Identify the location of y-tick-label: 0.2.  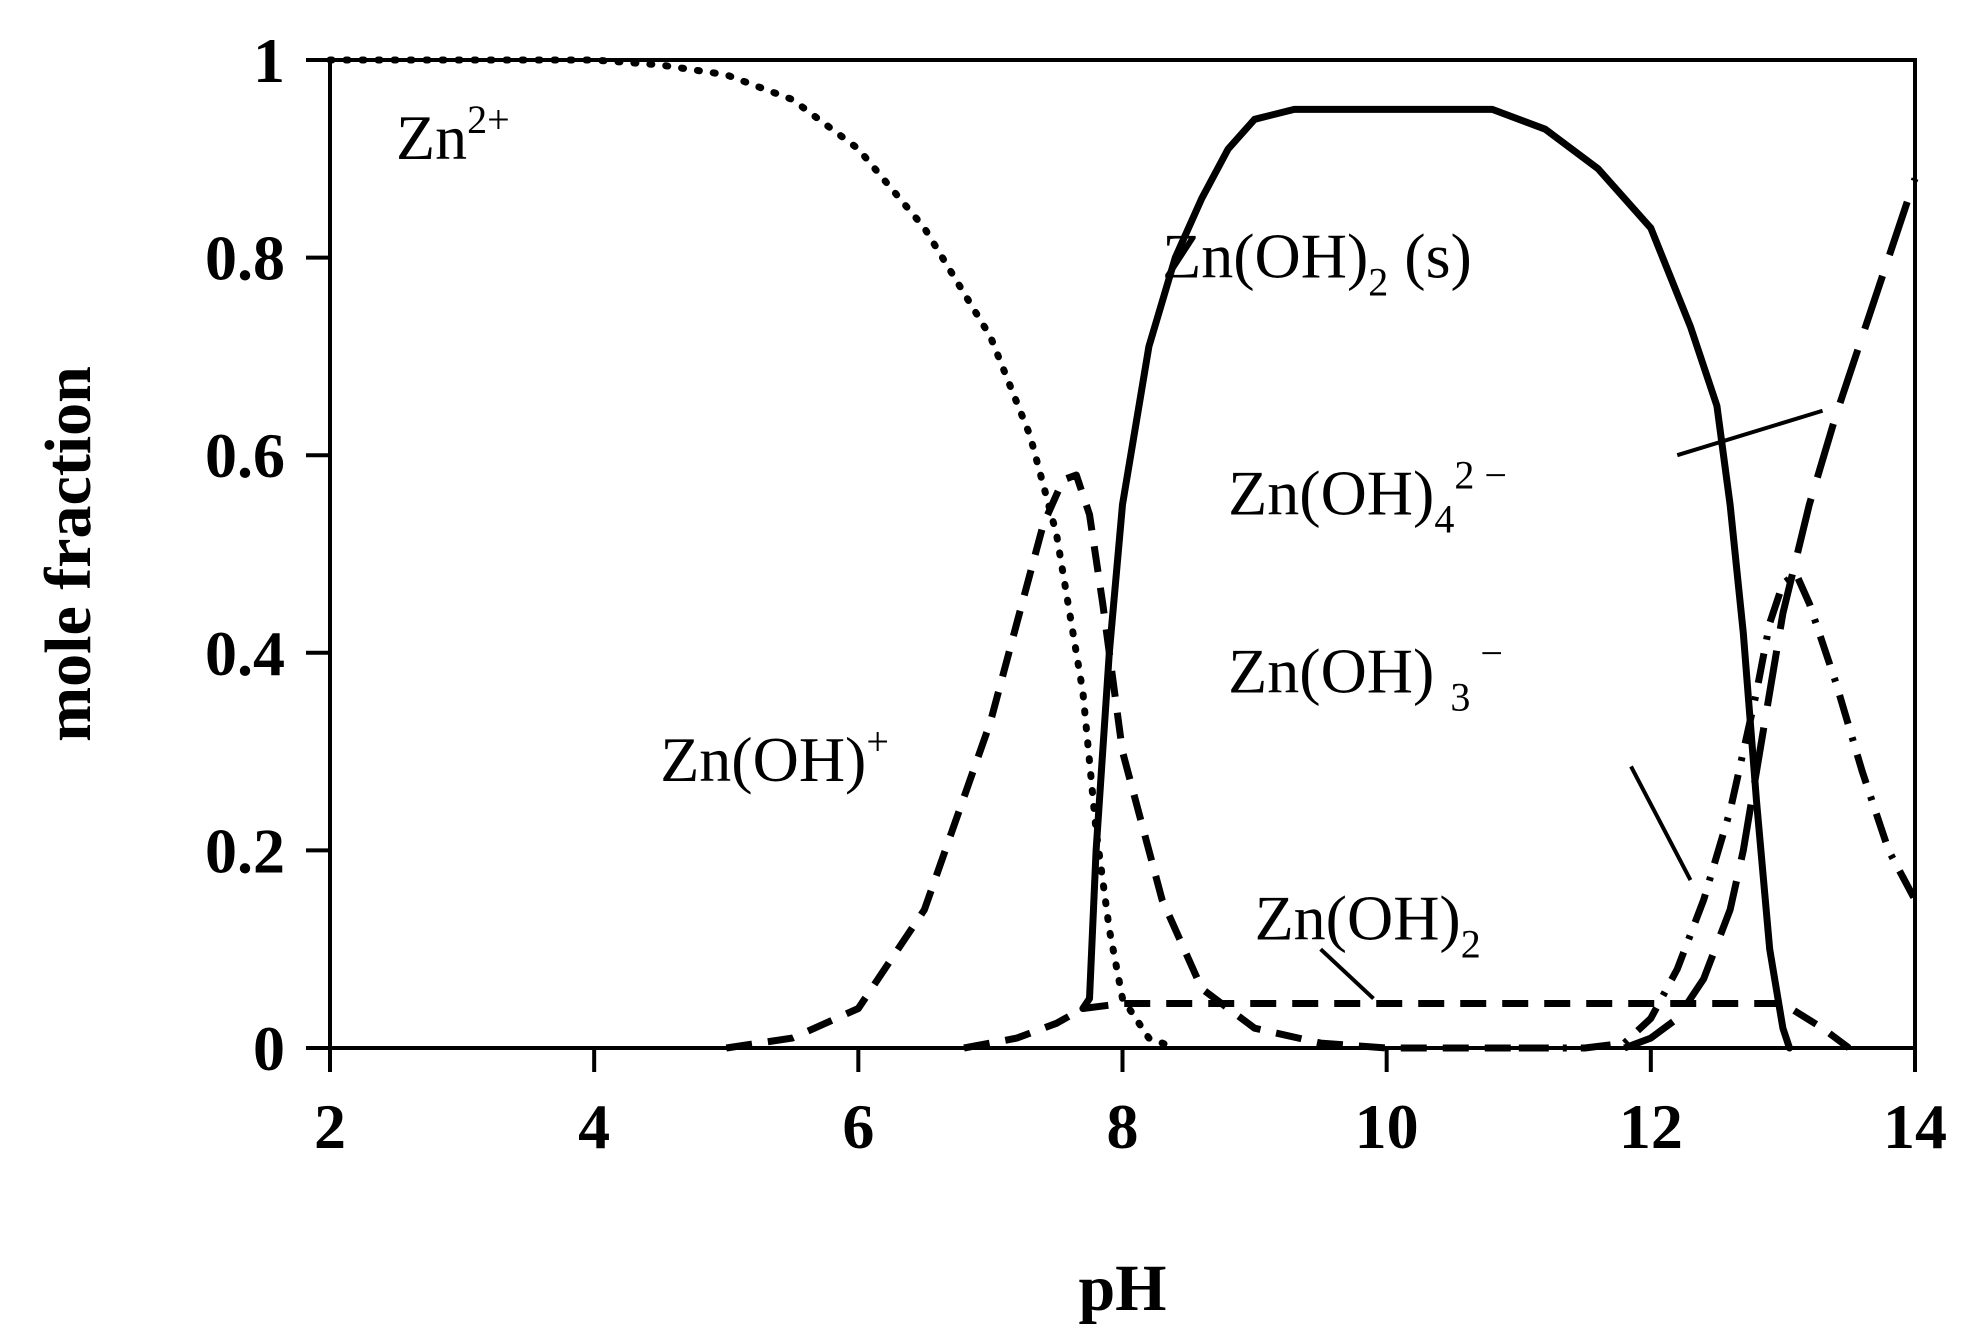
(245, 850).